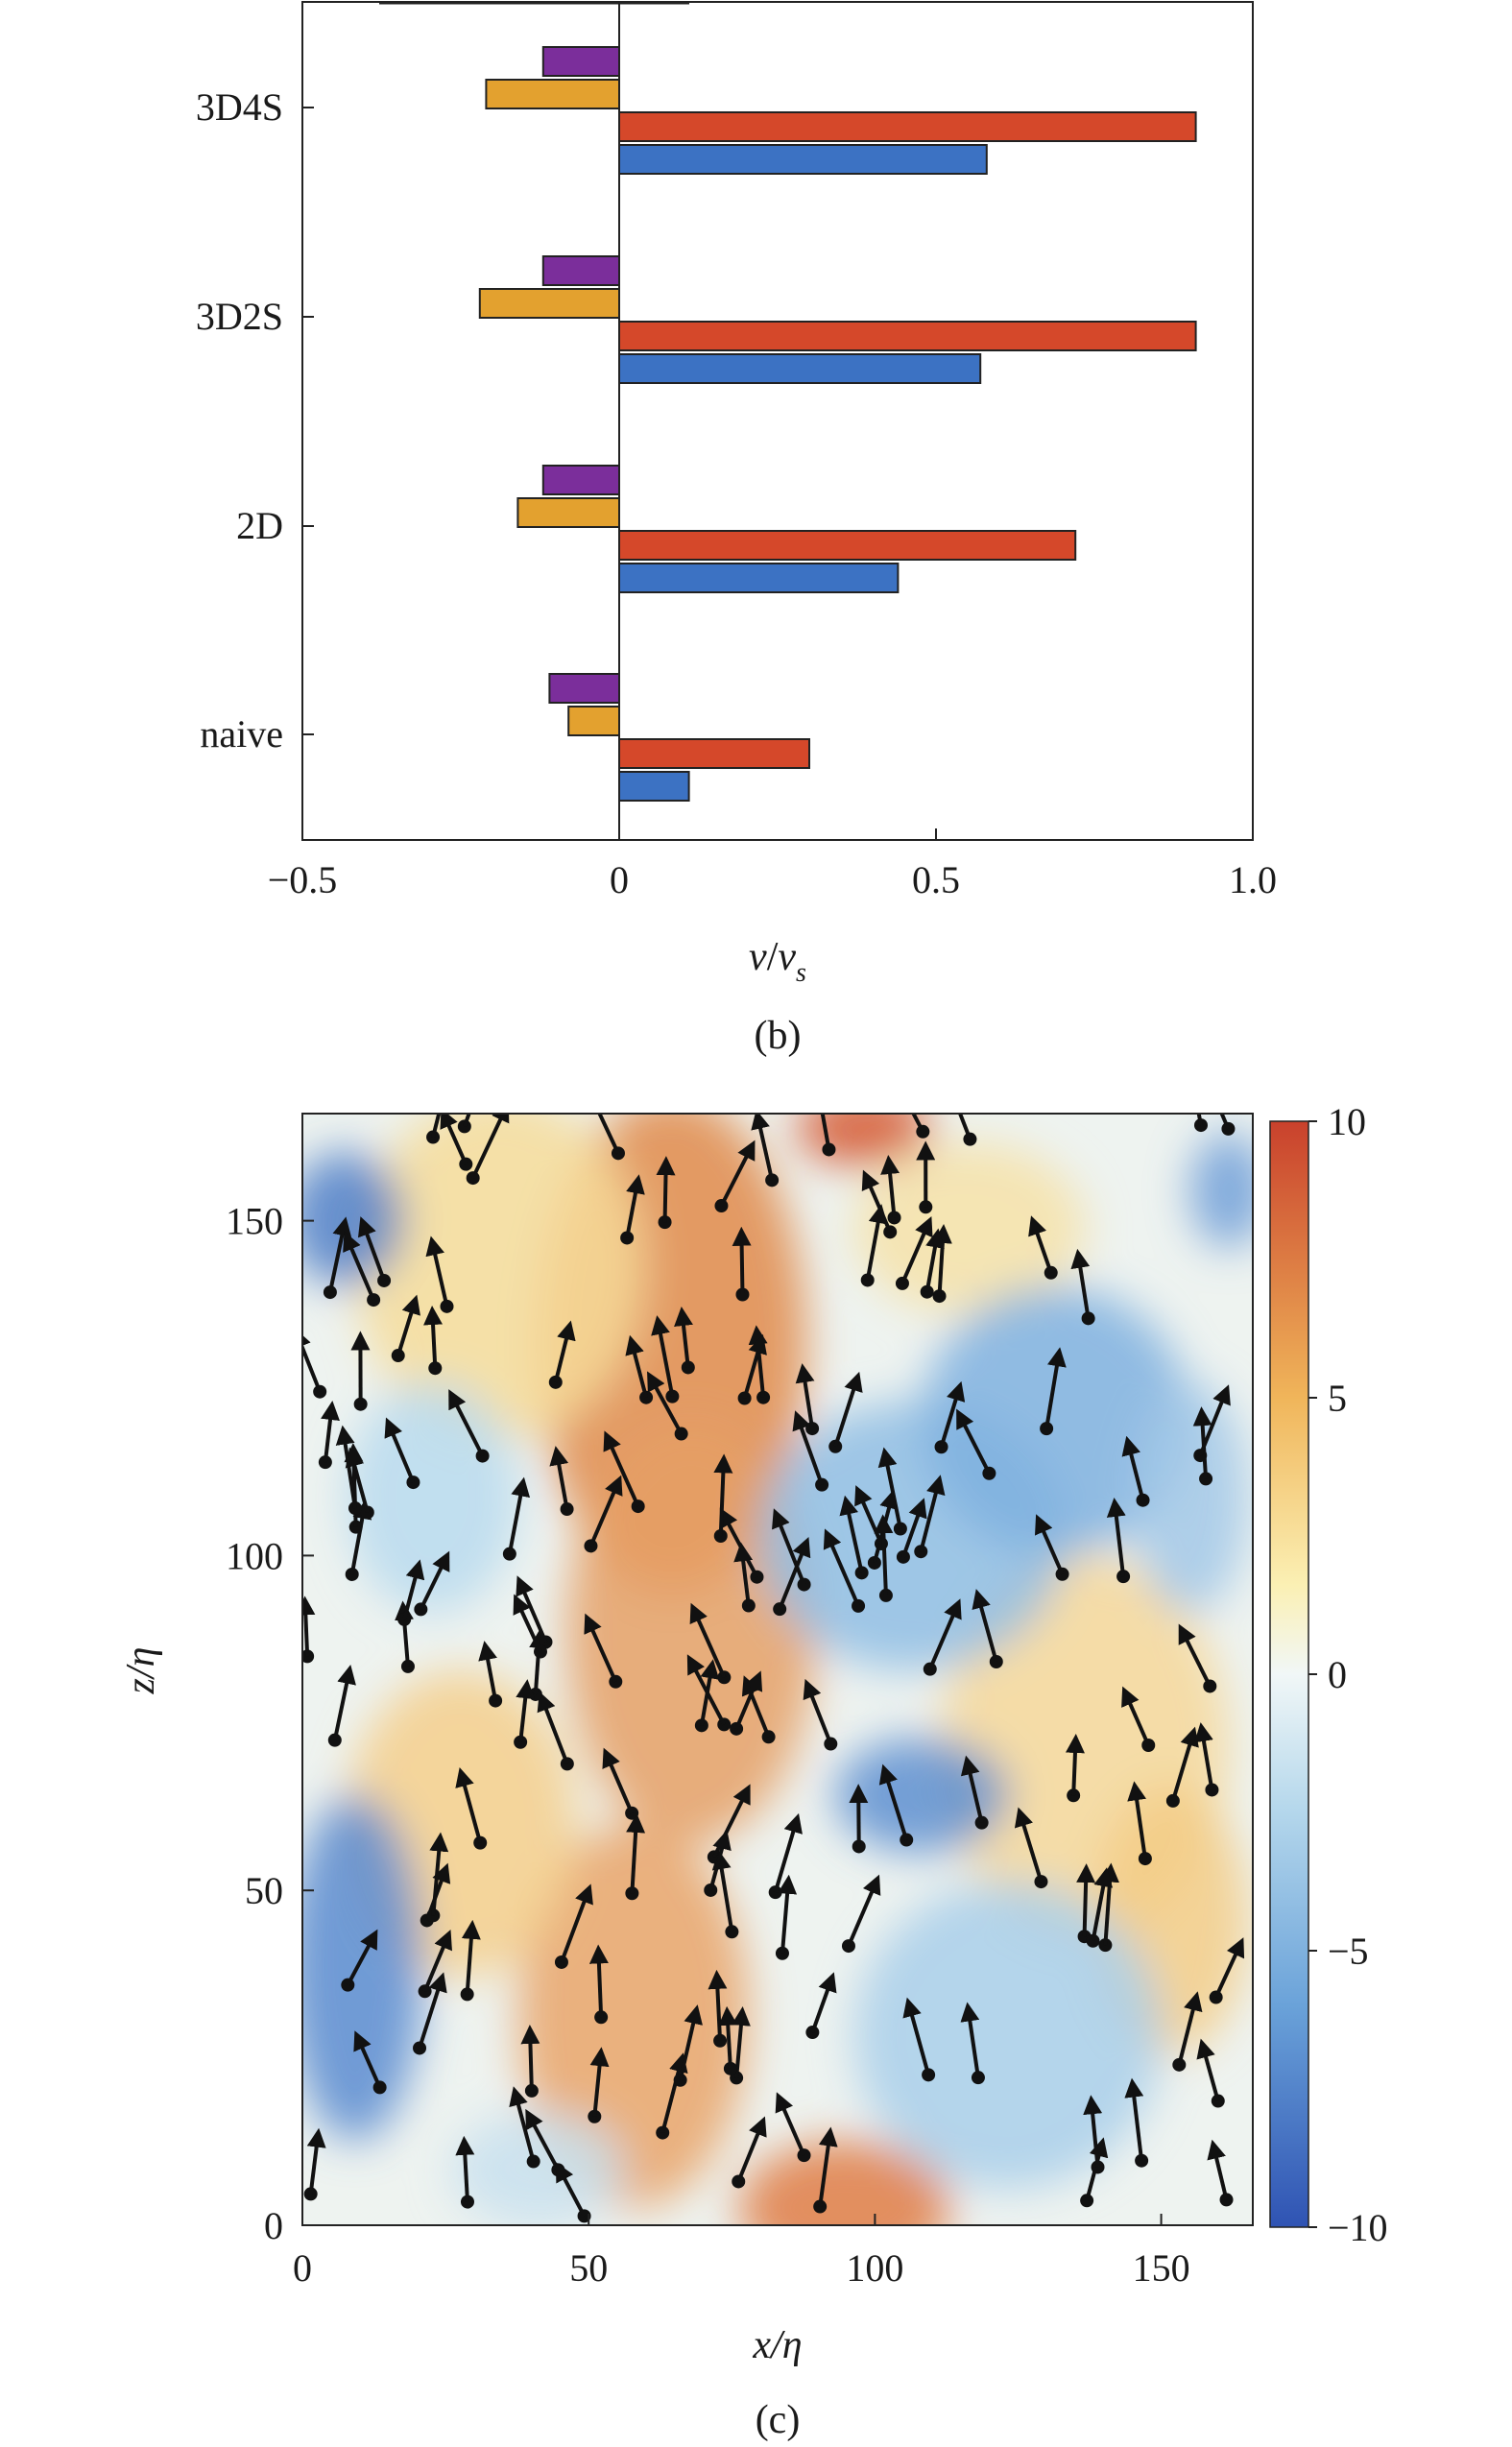 The width and height of the screenshot is (1512, 2447). Describe the element at coordinates (1253, 880) in the screenshot. I see `value-tick-label: 1.0` at that location.